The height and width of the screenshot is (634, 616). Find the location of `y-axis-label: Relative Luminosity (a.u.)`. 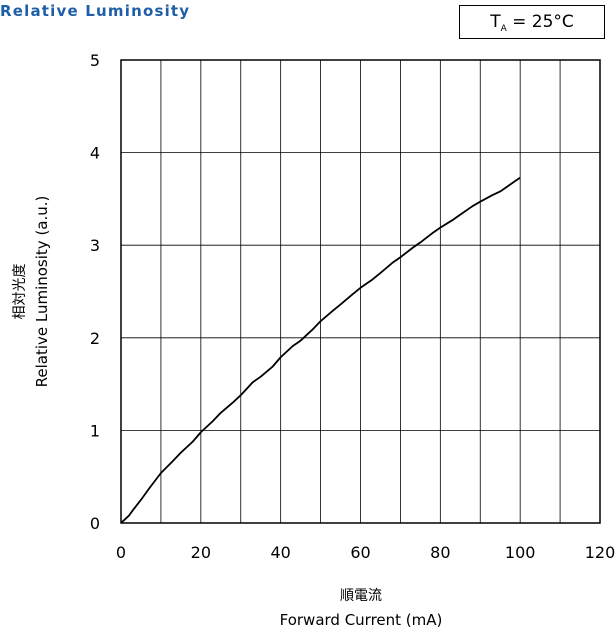

y-axis-label: Relative Luminosity (a.u.) is located at coordinates (42, 292).